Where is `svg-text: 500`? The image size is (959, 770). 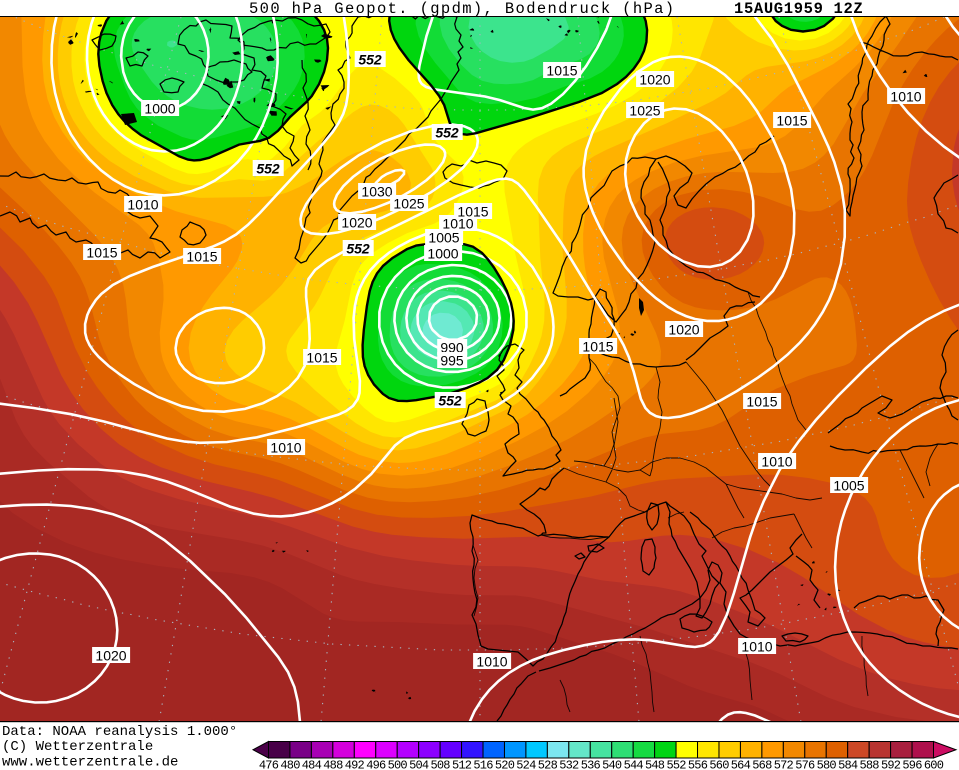 svg-text: 500 is located at coordinates (398, 764).